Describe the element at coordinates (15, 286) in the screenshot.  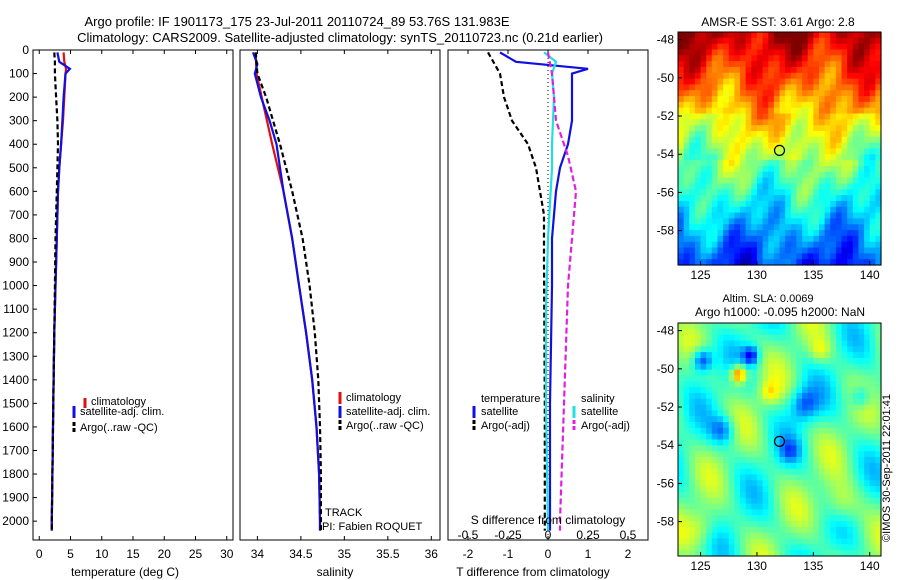
I see `y-tick-label: 1000` at that location.